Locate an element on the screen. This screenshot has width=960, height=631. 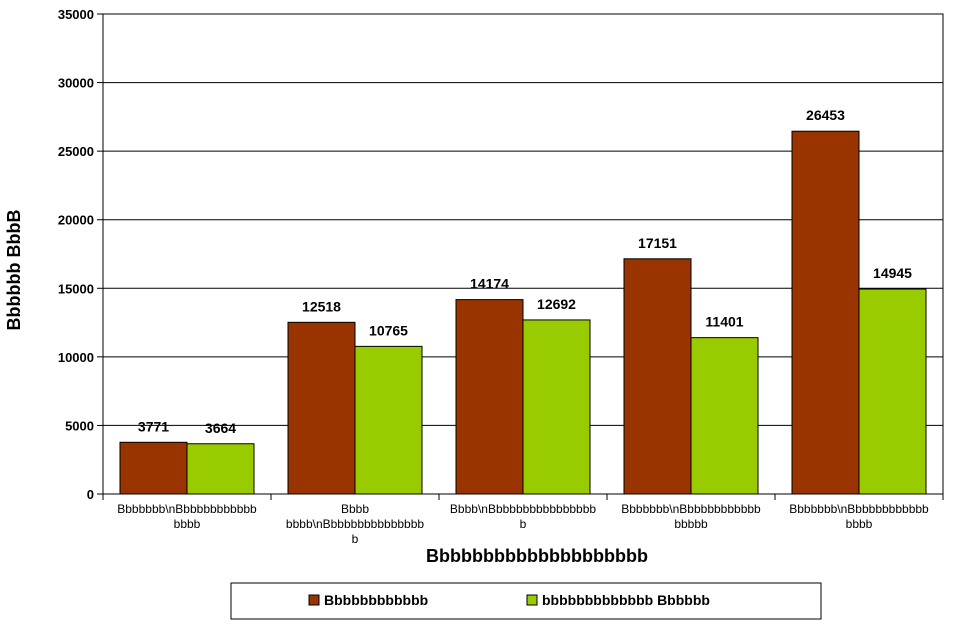
x-category-label: bbbbb is located at coordinates (691, 524).